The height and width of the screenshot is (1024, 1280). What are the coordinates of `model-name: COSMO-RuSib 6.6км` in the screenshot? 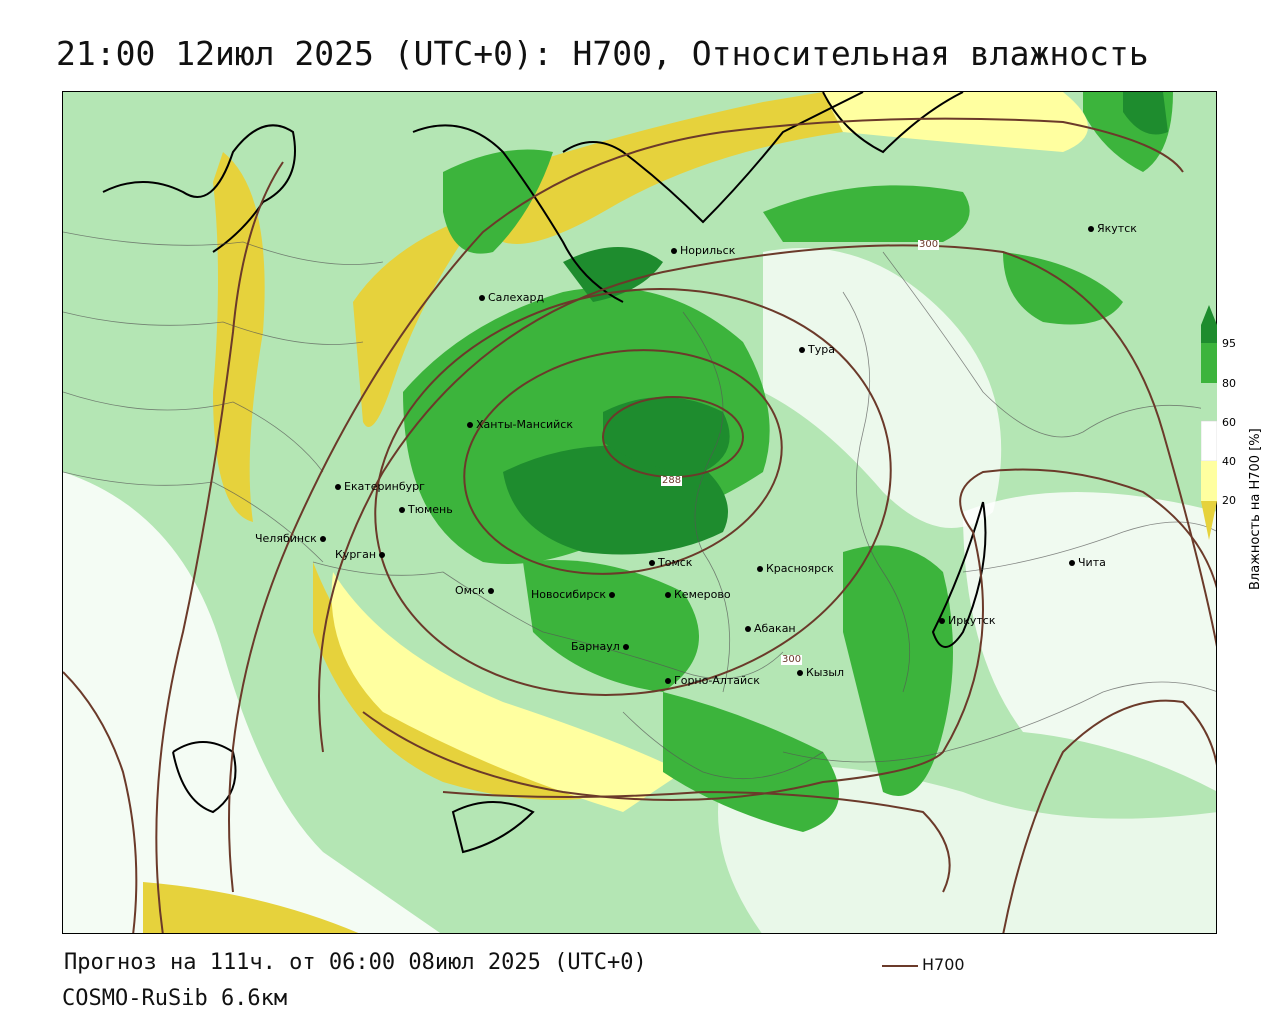 It's located at (175, 998).